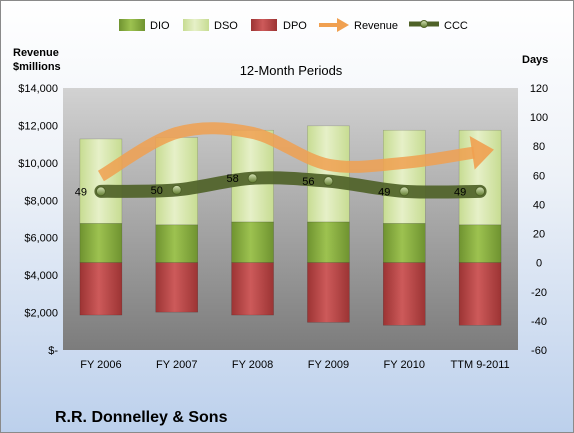  Describe the element at coordinates (535, 60) in the screenshot. I see `right-axis-title: Days` at that location.